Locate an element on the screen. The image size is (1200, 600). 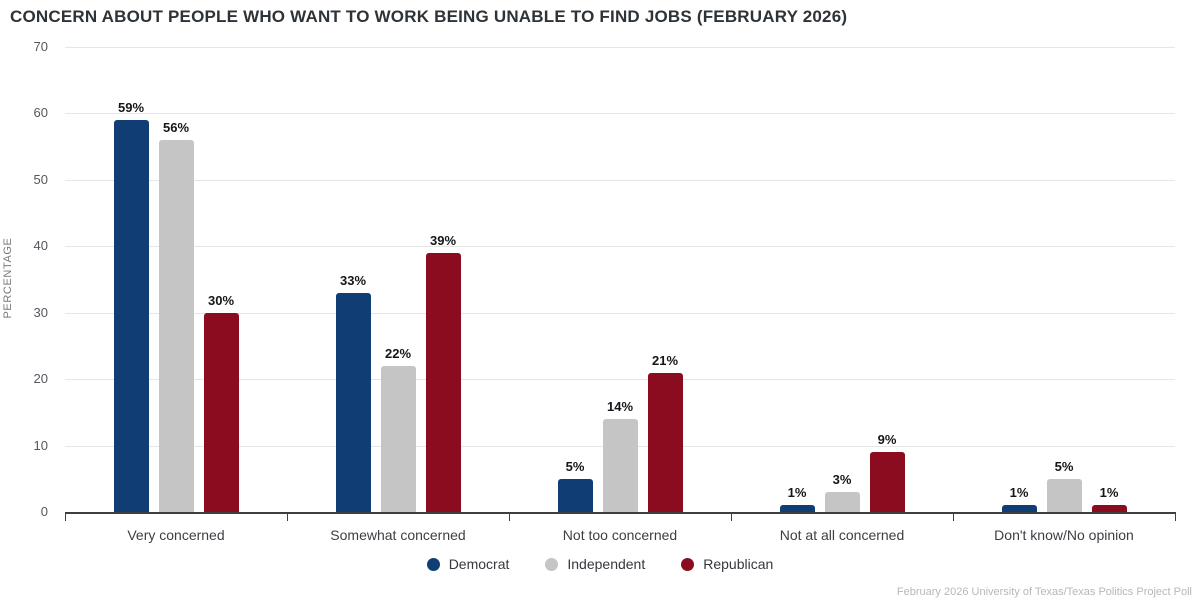
y-tick-label-30: 30 is located at coordinates (40, 312).